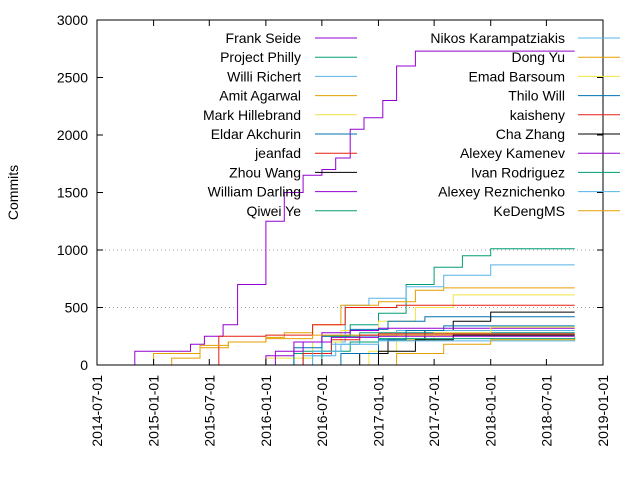  I want to click on x-tick-label: 2015-07-01, so click(209, 411).